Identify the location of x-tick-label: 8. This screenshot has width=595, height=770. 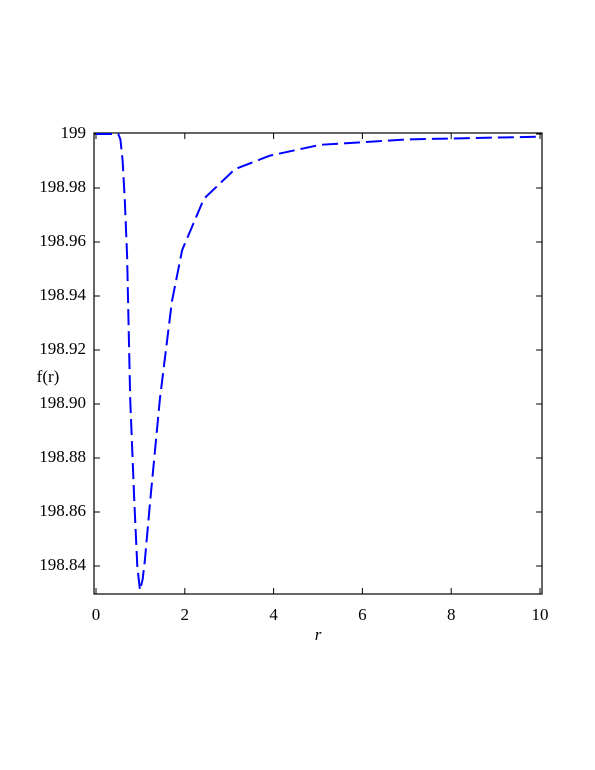
(451, 614).